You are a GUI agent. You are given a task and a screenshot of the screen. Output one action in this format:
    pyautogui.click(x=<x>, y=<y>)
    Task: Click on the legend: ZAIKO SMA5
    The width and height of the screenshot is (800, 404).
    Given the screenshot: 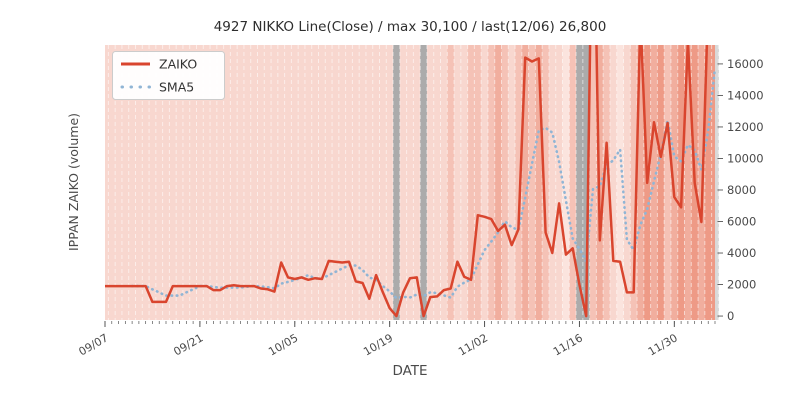 What is the action you would take?
    pyautogui.click(x=168, y=75)
    